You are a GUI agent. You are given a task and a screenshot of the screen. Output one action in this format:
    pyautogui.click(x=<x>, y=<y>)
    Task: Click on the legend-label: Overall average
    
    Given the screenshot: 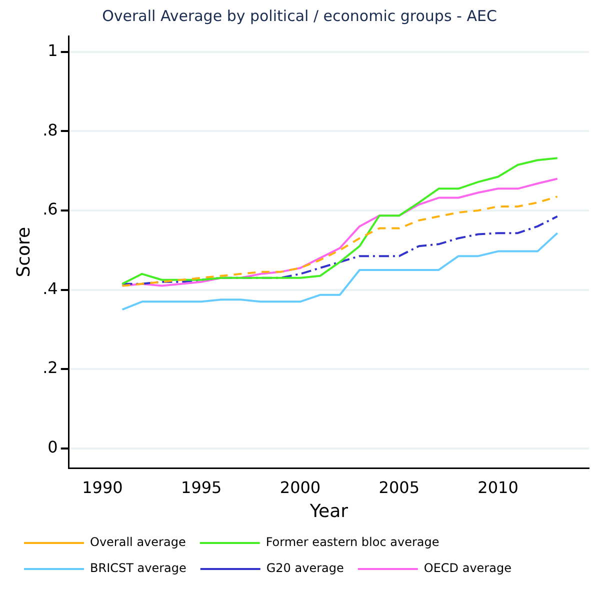 What is the action you would take?
    pyautogui.click(x=138, y=542)
    